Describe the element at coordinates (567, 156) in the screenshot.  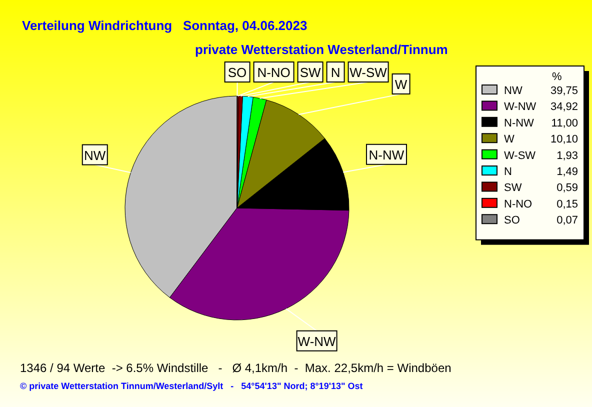
I see `data-label: 1,93` at that location.